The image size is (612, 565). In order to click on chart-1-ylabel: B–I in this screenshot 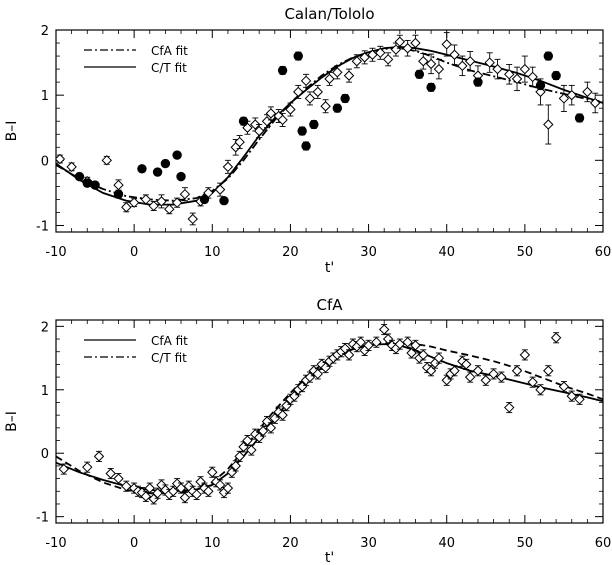, I will do `click(12, 421)`.